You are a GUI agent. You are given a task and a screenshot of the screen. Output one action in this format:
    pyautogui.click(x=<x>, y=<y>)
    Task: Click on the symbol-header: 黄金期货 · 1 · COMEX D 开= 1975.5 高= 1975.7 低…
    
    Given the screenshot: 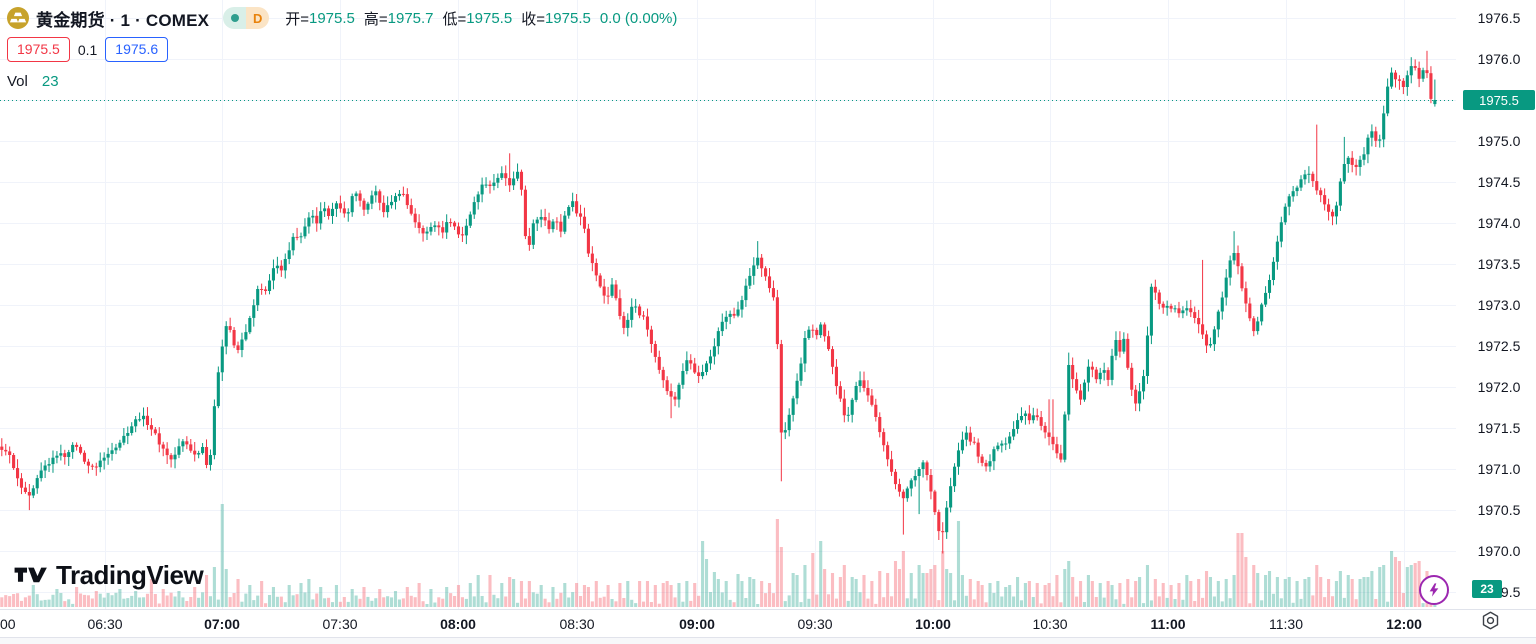 What is the action you would take?
    pyautogui.click(x=342, y=18)
    